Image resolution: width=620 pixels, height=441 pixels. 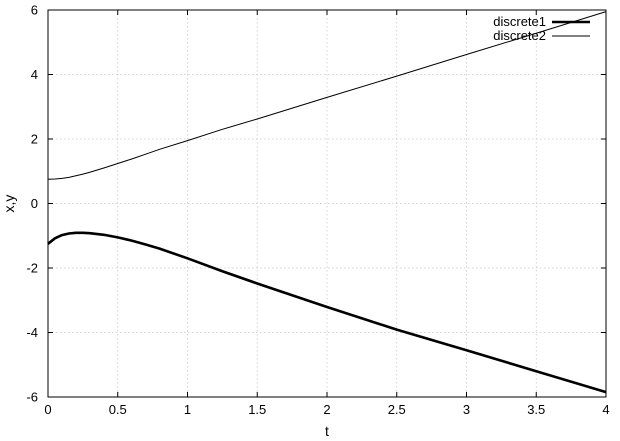 I want to click on legend-label: discrete2, so click(x=519, y=35).